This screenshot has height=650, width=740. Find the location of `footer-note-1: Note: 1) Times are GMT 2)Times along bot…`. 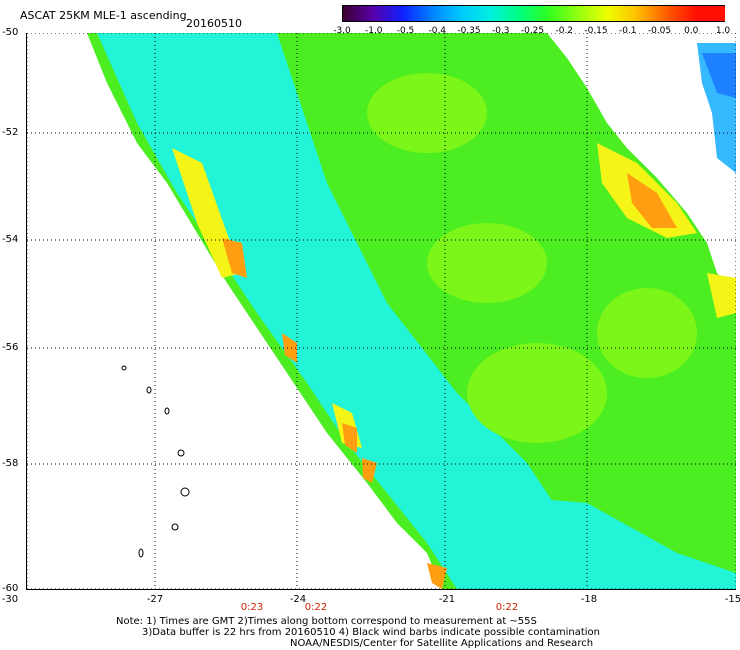

footer-note-1: Note: 1) Times are GMT 2)Times along bot… is located at coordinates (326, 621).